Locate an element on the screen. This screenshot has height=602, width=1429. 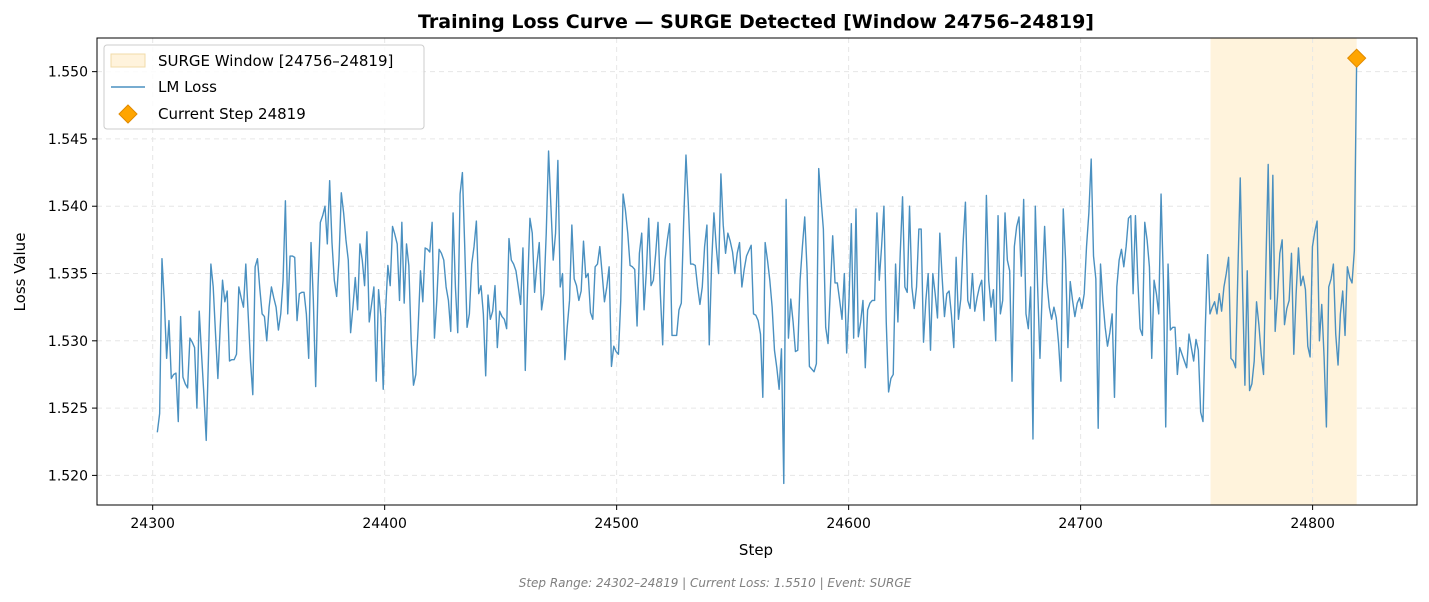
x-tick-label: 24500 is located at coordinates (616, 524).